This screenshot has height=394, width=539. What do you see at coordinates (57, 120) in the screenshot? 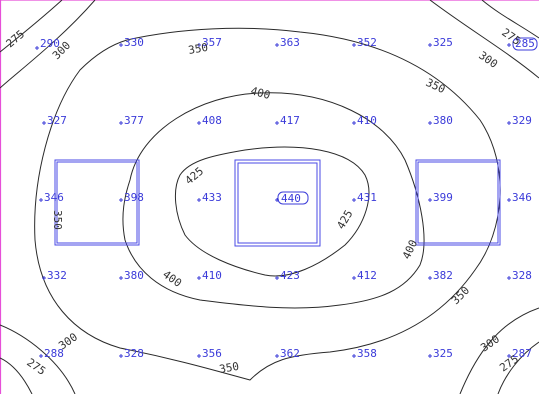
I see `point-r2c1: 327` at bounding box center [57, 120].